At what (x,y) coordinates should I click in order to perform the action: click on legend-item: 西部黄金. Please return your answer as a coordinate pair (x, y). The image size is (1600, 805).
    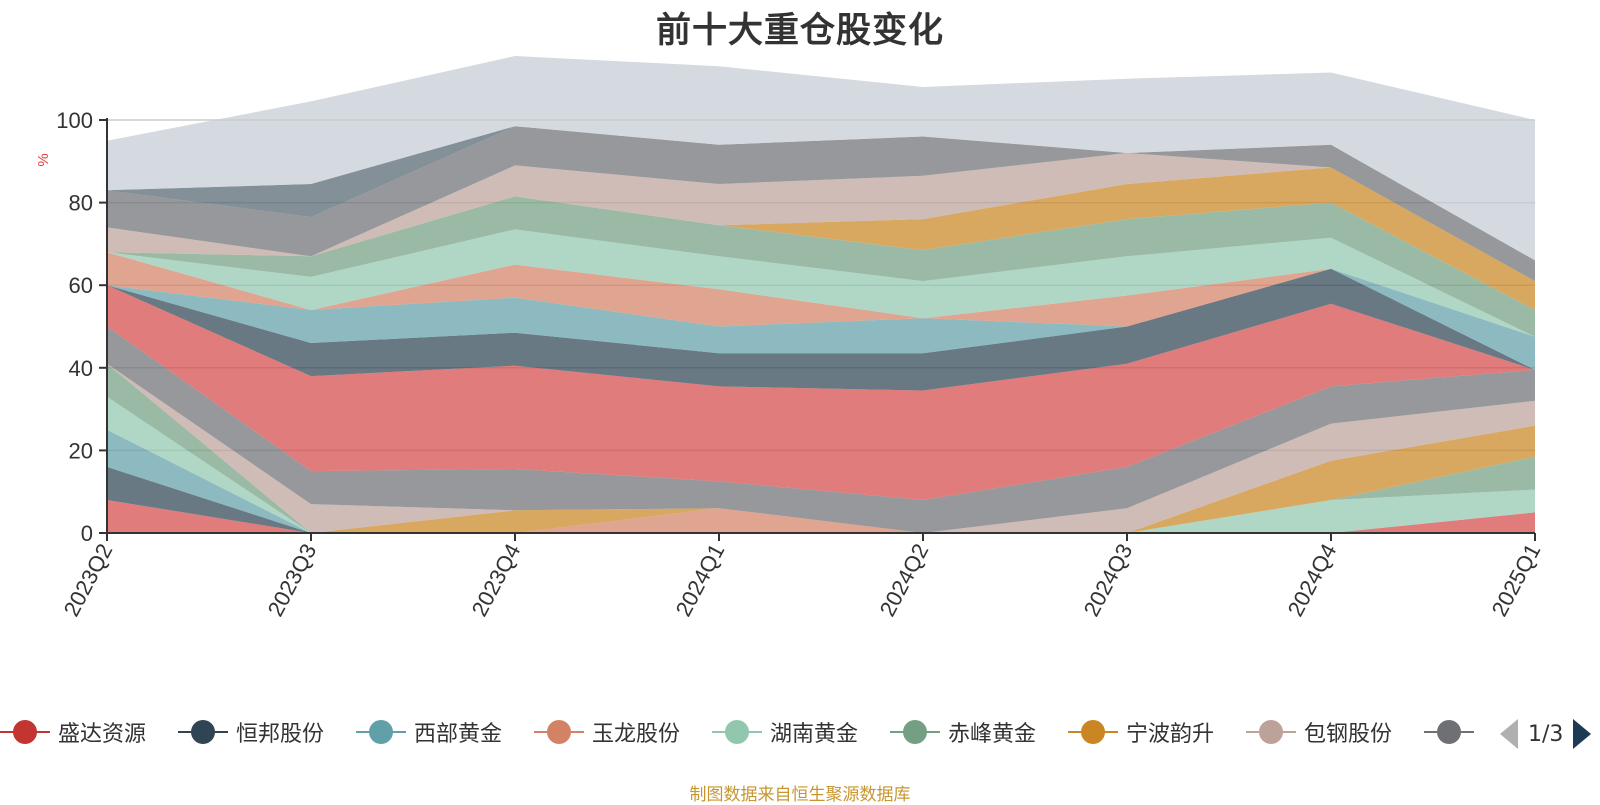
    Looking at the image, I should click on (429, 732).